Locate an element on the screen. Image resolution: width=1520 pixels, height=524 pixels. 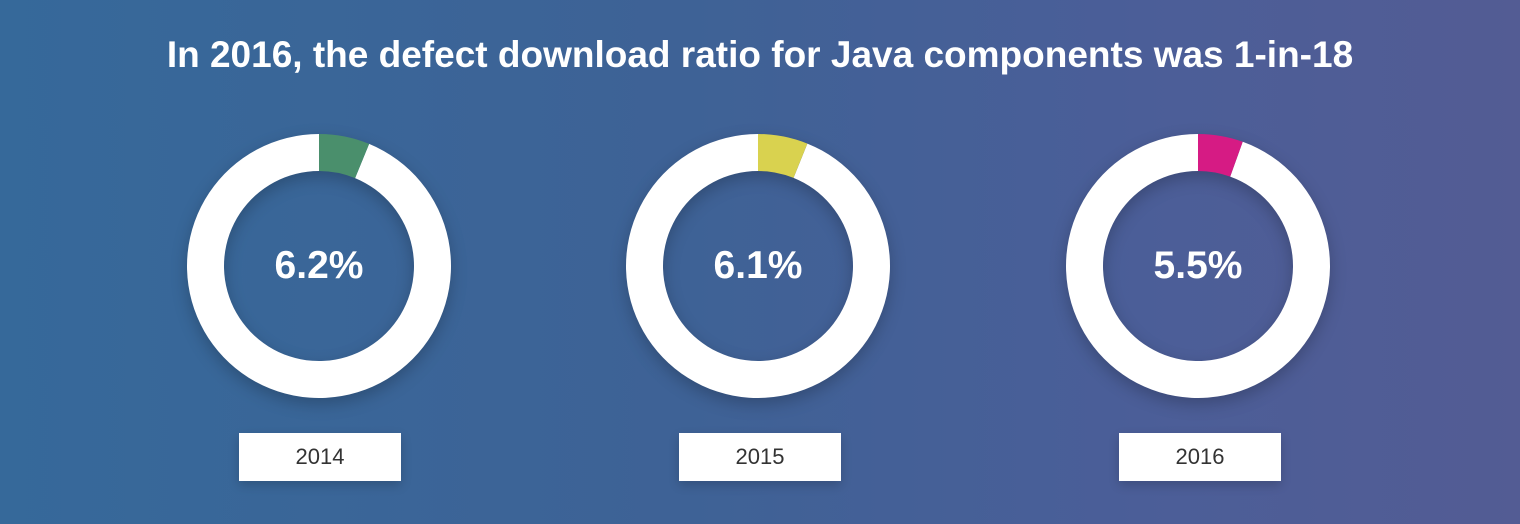
donut-chart-2014: 6.2% is located at coordinates (319, 266).